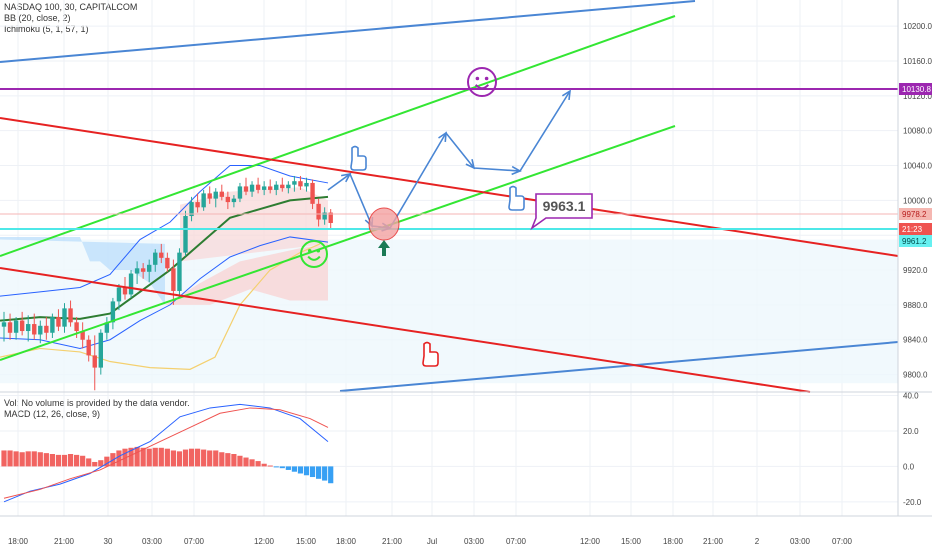 The image size is (932, 550). I want to click on smiley-face-icon-green, so click(314, 254).